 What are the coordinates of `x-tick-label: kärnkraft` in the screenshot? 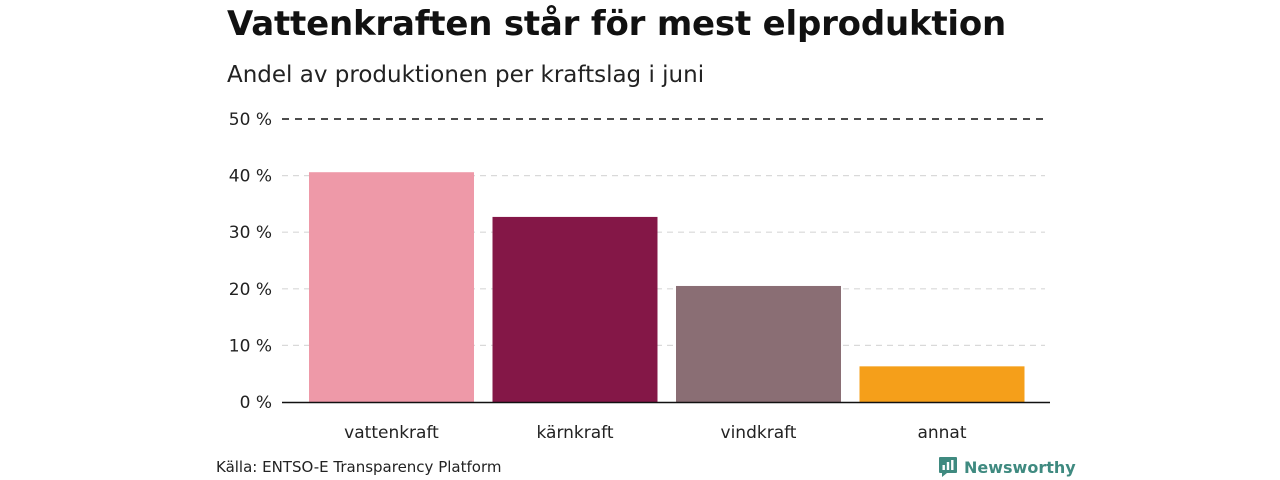 It's located at (574, 433).